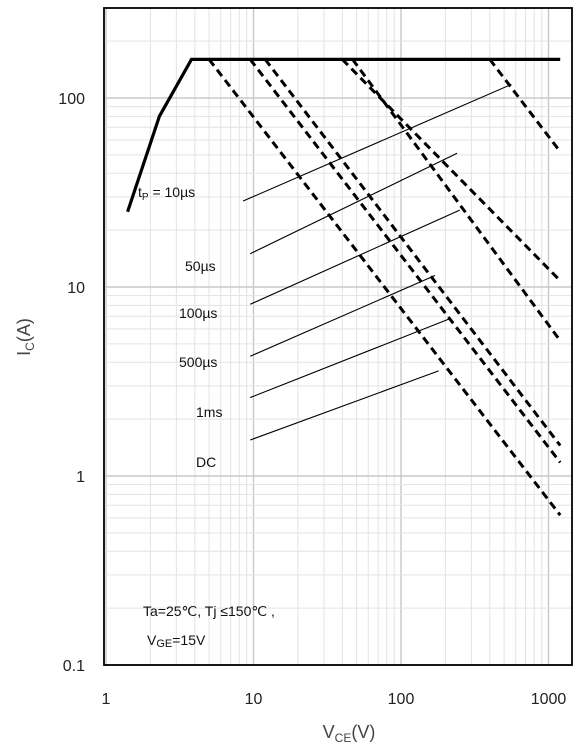 The image size is (588, 746). Describe the element at coordinates (198, 362) in the screenshot. I see `pulse-label: 500µs` at that location.